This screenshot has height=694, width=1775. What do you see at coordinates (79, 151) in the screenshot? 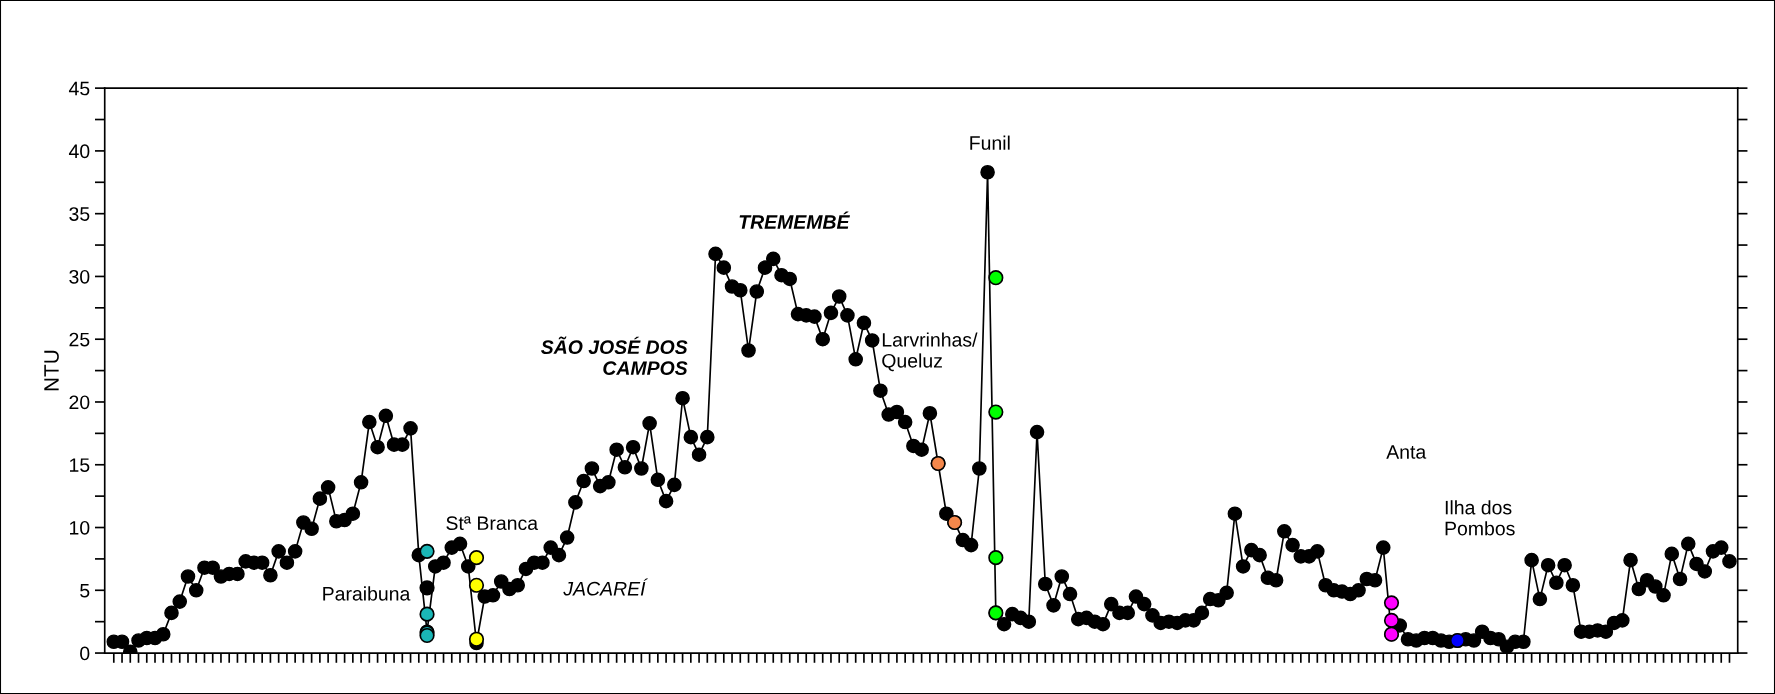
I see `y-tick-label: 40` at bounding box center [79, 151].